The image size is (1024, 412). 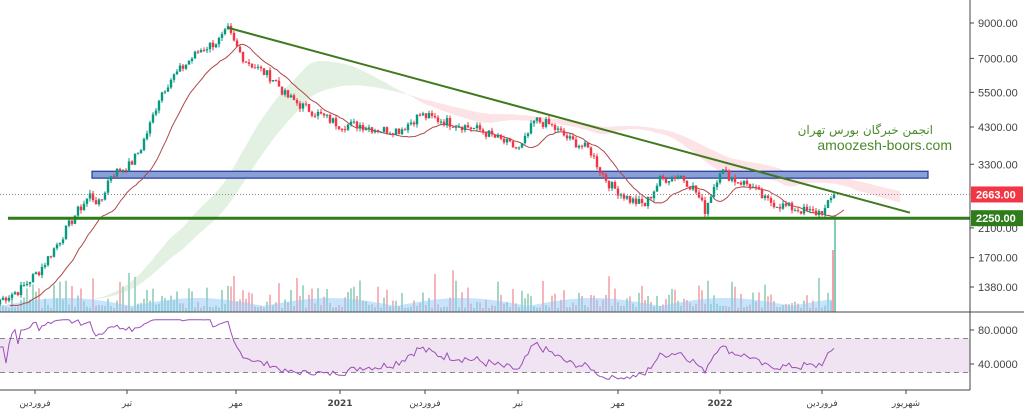 I want to click on time-tick-label: 2021, so click(x=339, y=404).